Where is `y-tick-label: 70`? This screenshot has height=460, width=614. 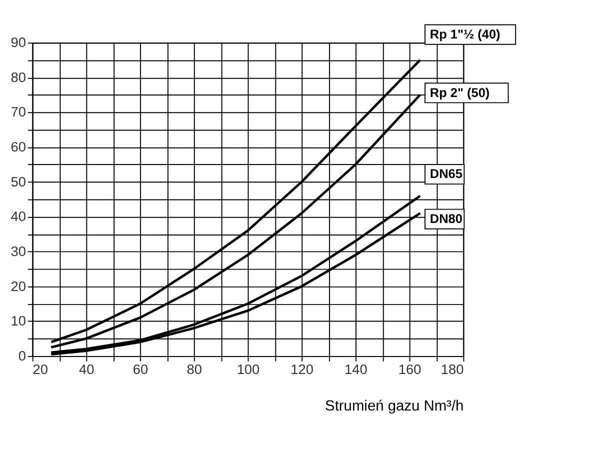
y-tick-label: 70 is located at coordinates (18, 112).